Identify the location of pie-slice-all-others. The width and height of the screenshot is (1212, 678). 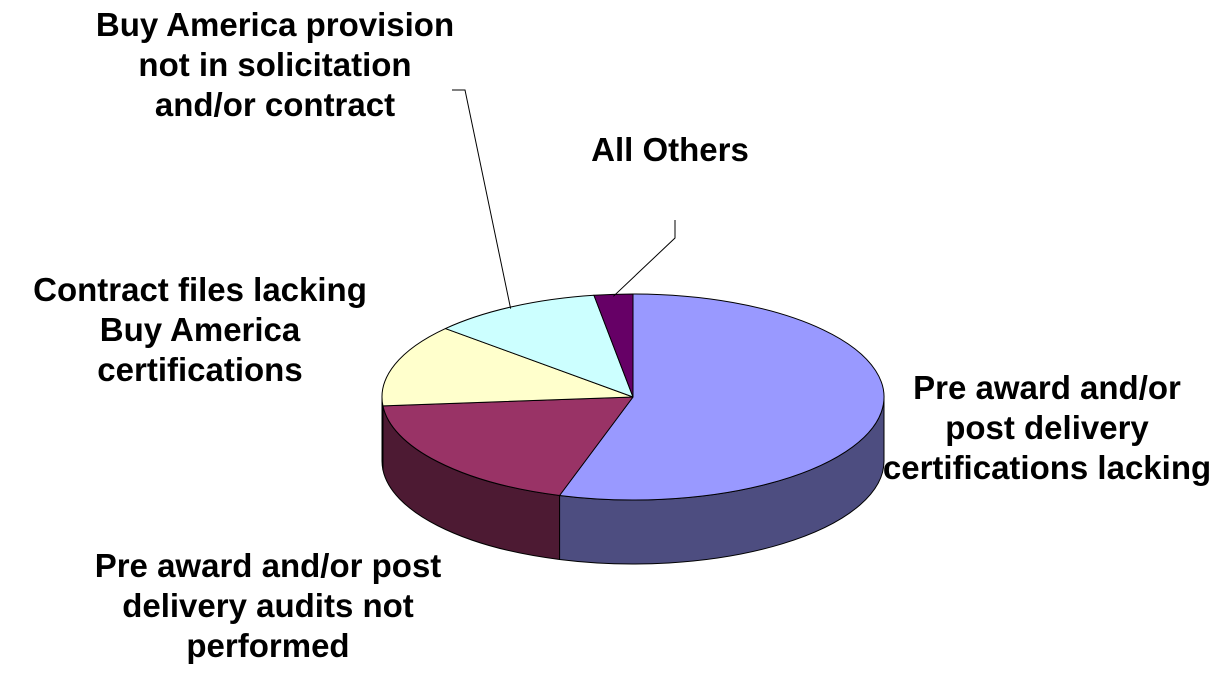
(613, 345).